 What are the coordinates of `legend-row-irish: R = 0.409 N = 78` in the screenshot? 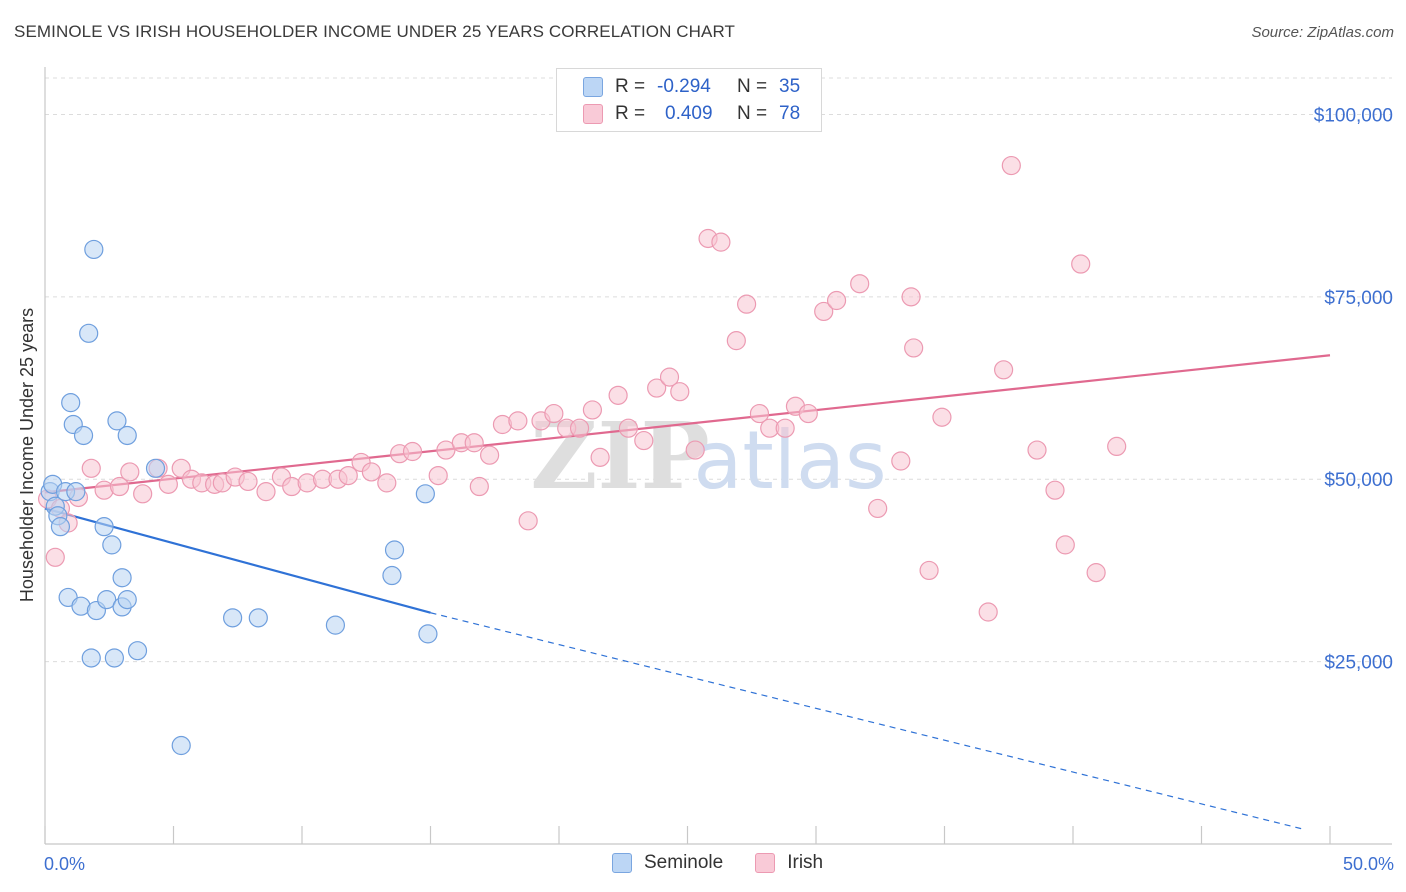 It's located at (691, 114).